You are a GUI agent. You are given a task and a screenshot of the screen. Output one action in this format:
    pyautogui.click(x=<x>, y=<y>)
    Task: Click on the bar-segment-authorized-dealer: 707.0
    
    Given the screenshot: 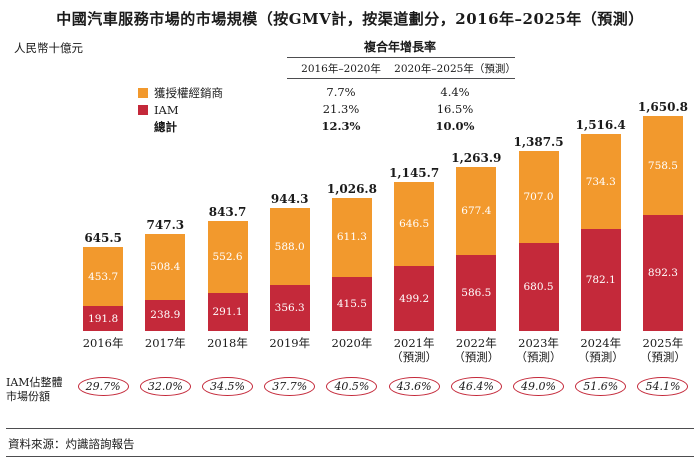 What is the action you would take?
    pyautogui.click(x=538, y=196)
    